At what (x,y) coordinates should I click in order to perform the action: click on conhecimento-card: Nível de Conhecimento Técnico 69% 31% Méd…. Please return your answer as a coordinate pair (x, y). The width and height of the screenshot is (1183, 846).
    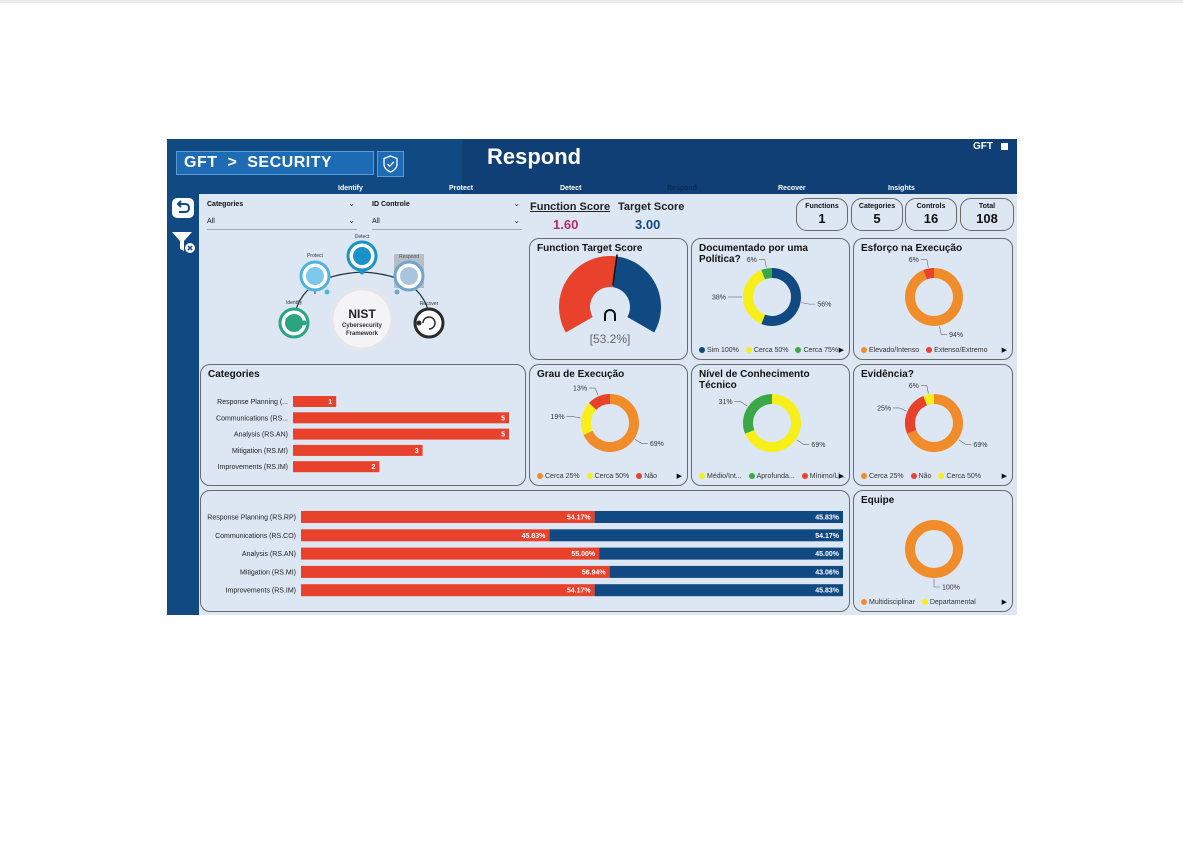
    Looking at the image, I should click on (770, 425).